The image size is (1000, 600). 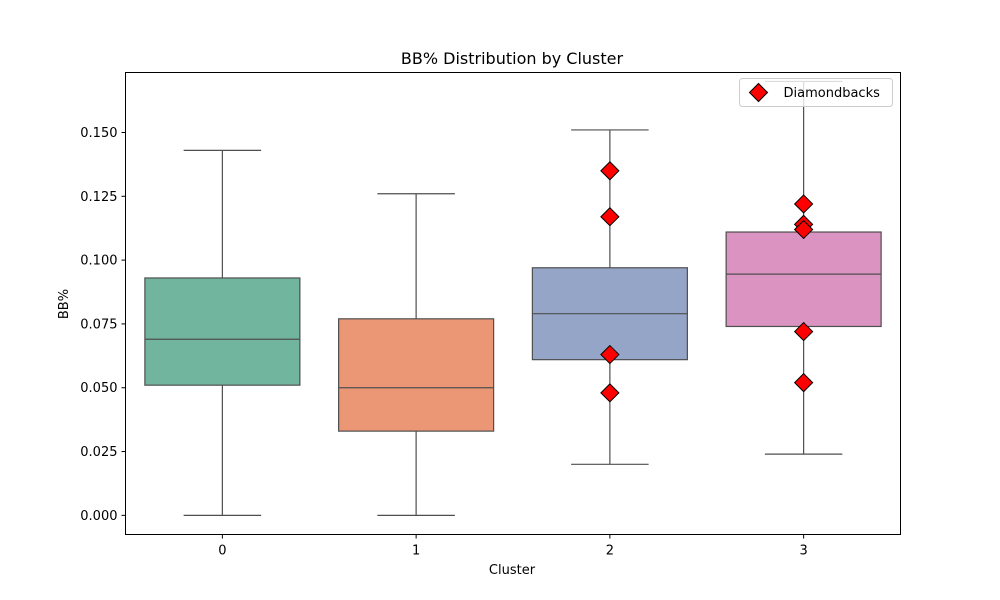 What do you see at coordinates (832, 93) in the screenshot?
I see `legend-label: Diamondbacks` at bounding box center [832, 93].